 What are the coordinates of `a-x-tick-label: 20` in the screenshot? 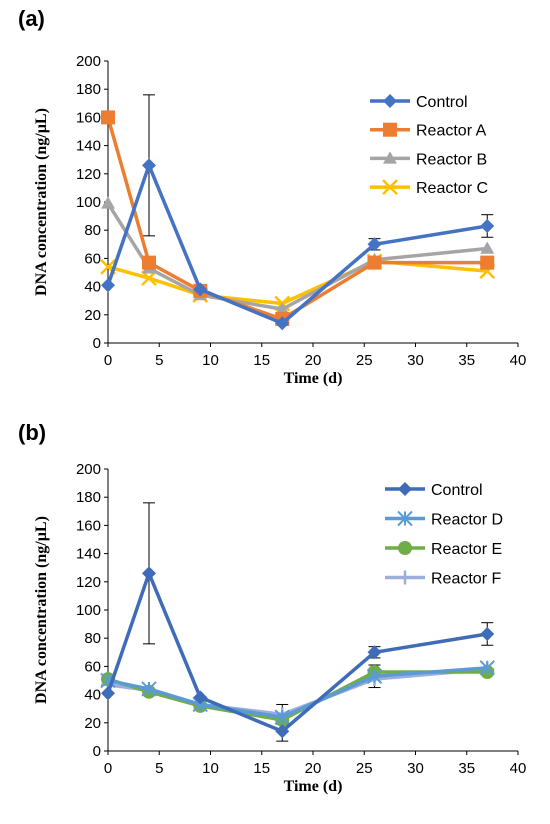 It's located at (313, 360).